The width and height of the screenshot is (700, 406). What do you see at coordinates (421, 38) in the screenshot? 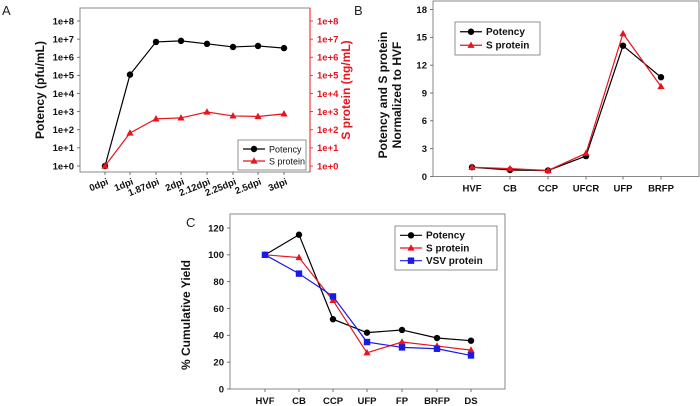
I see `y-tick-label: 15` at bounding box center [421, 38].